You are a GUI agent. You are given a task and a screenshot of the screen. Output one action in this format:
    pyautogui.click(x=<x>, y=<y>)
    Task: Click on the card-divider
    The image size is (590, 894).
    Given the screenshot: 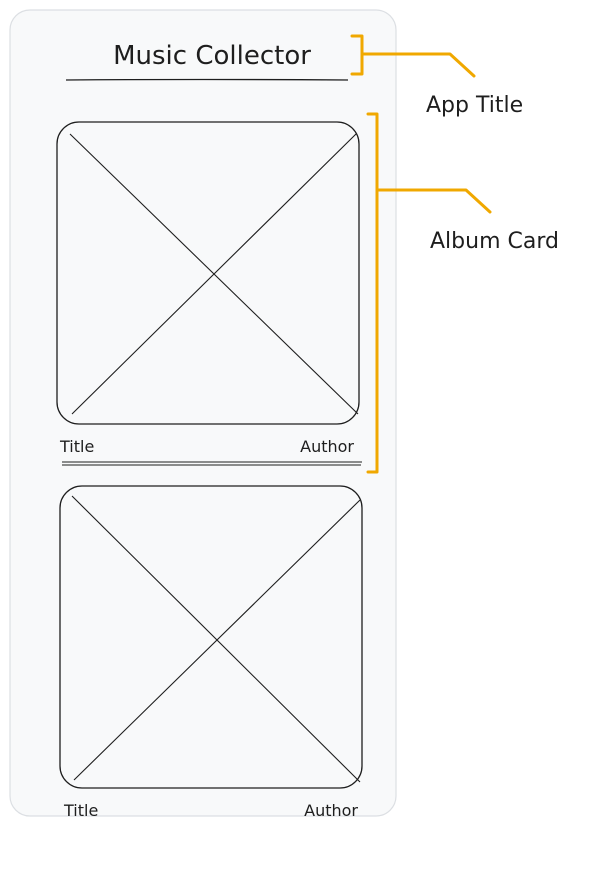 What is the action you would take?
    pyautogui.click(x=212, y=463)
    